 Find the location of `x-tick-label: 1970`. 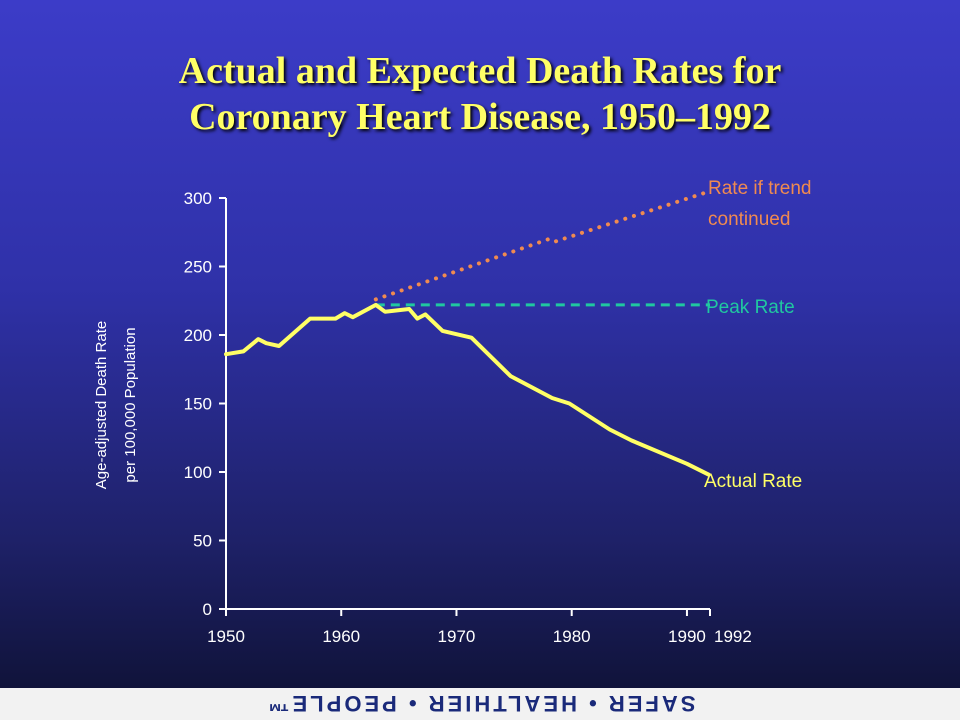

x-tick-label: 1970 is located at coordinates (457, 636).